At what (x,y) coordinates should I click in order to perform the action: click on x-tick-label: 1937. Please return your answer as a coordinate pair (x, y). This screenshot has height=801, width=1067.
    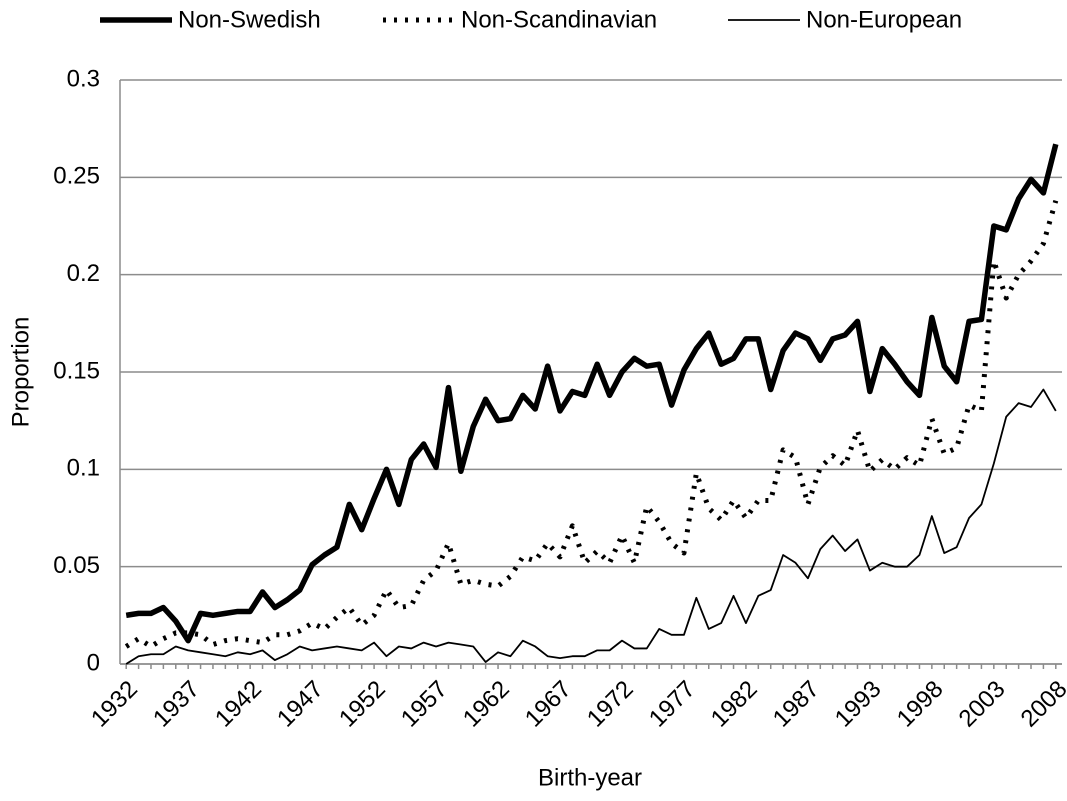
    Looking at the image, I should click on (176, 704).